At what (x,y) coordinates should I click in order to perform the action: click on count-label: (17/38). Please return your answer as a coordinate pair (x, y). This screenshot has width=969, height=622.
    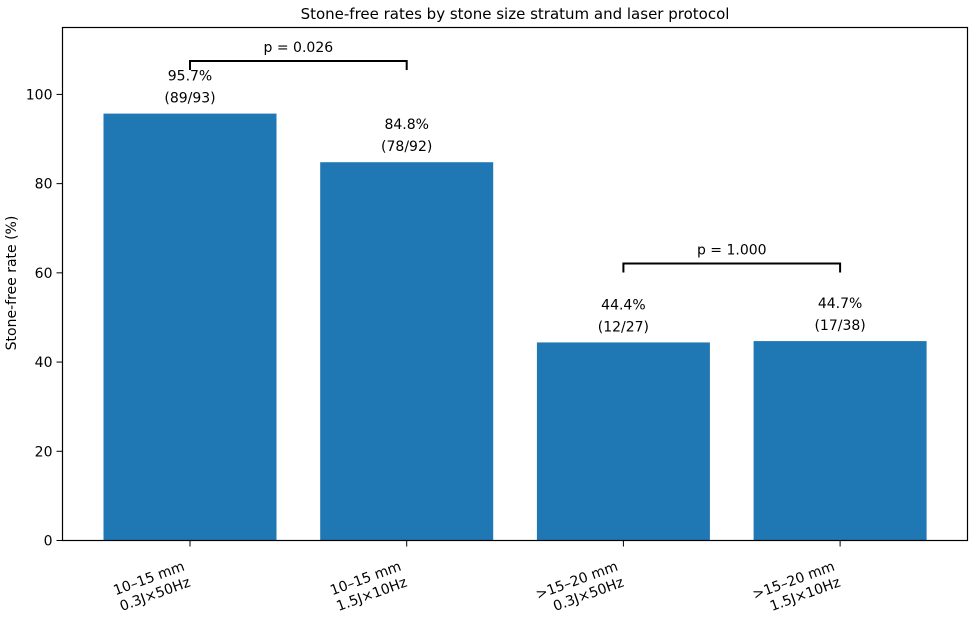
    Looking at the image, I should click on (839, 326).